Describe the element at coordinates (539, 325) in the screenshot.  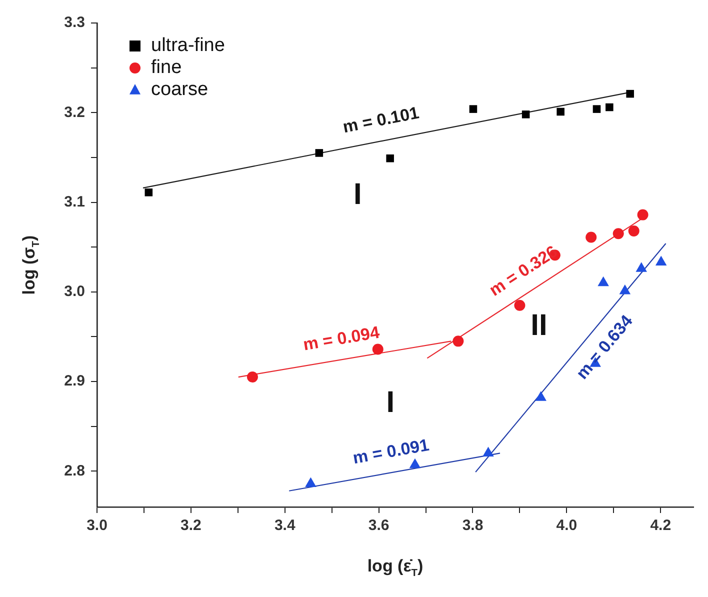
I see `annotation: II` at that location.